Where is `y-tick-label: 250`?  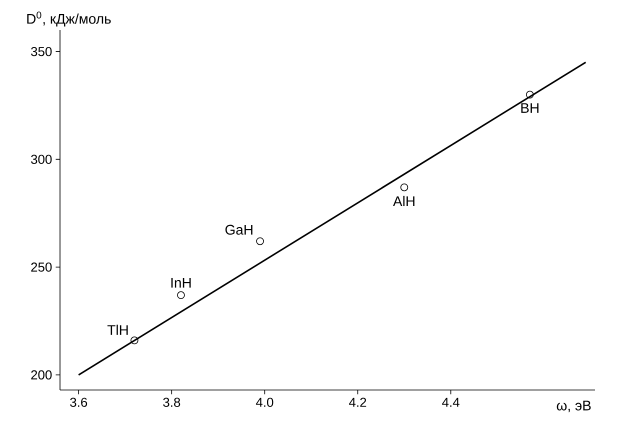 y-tick-label: 250 is located at coordinates (41, 267).